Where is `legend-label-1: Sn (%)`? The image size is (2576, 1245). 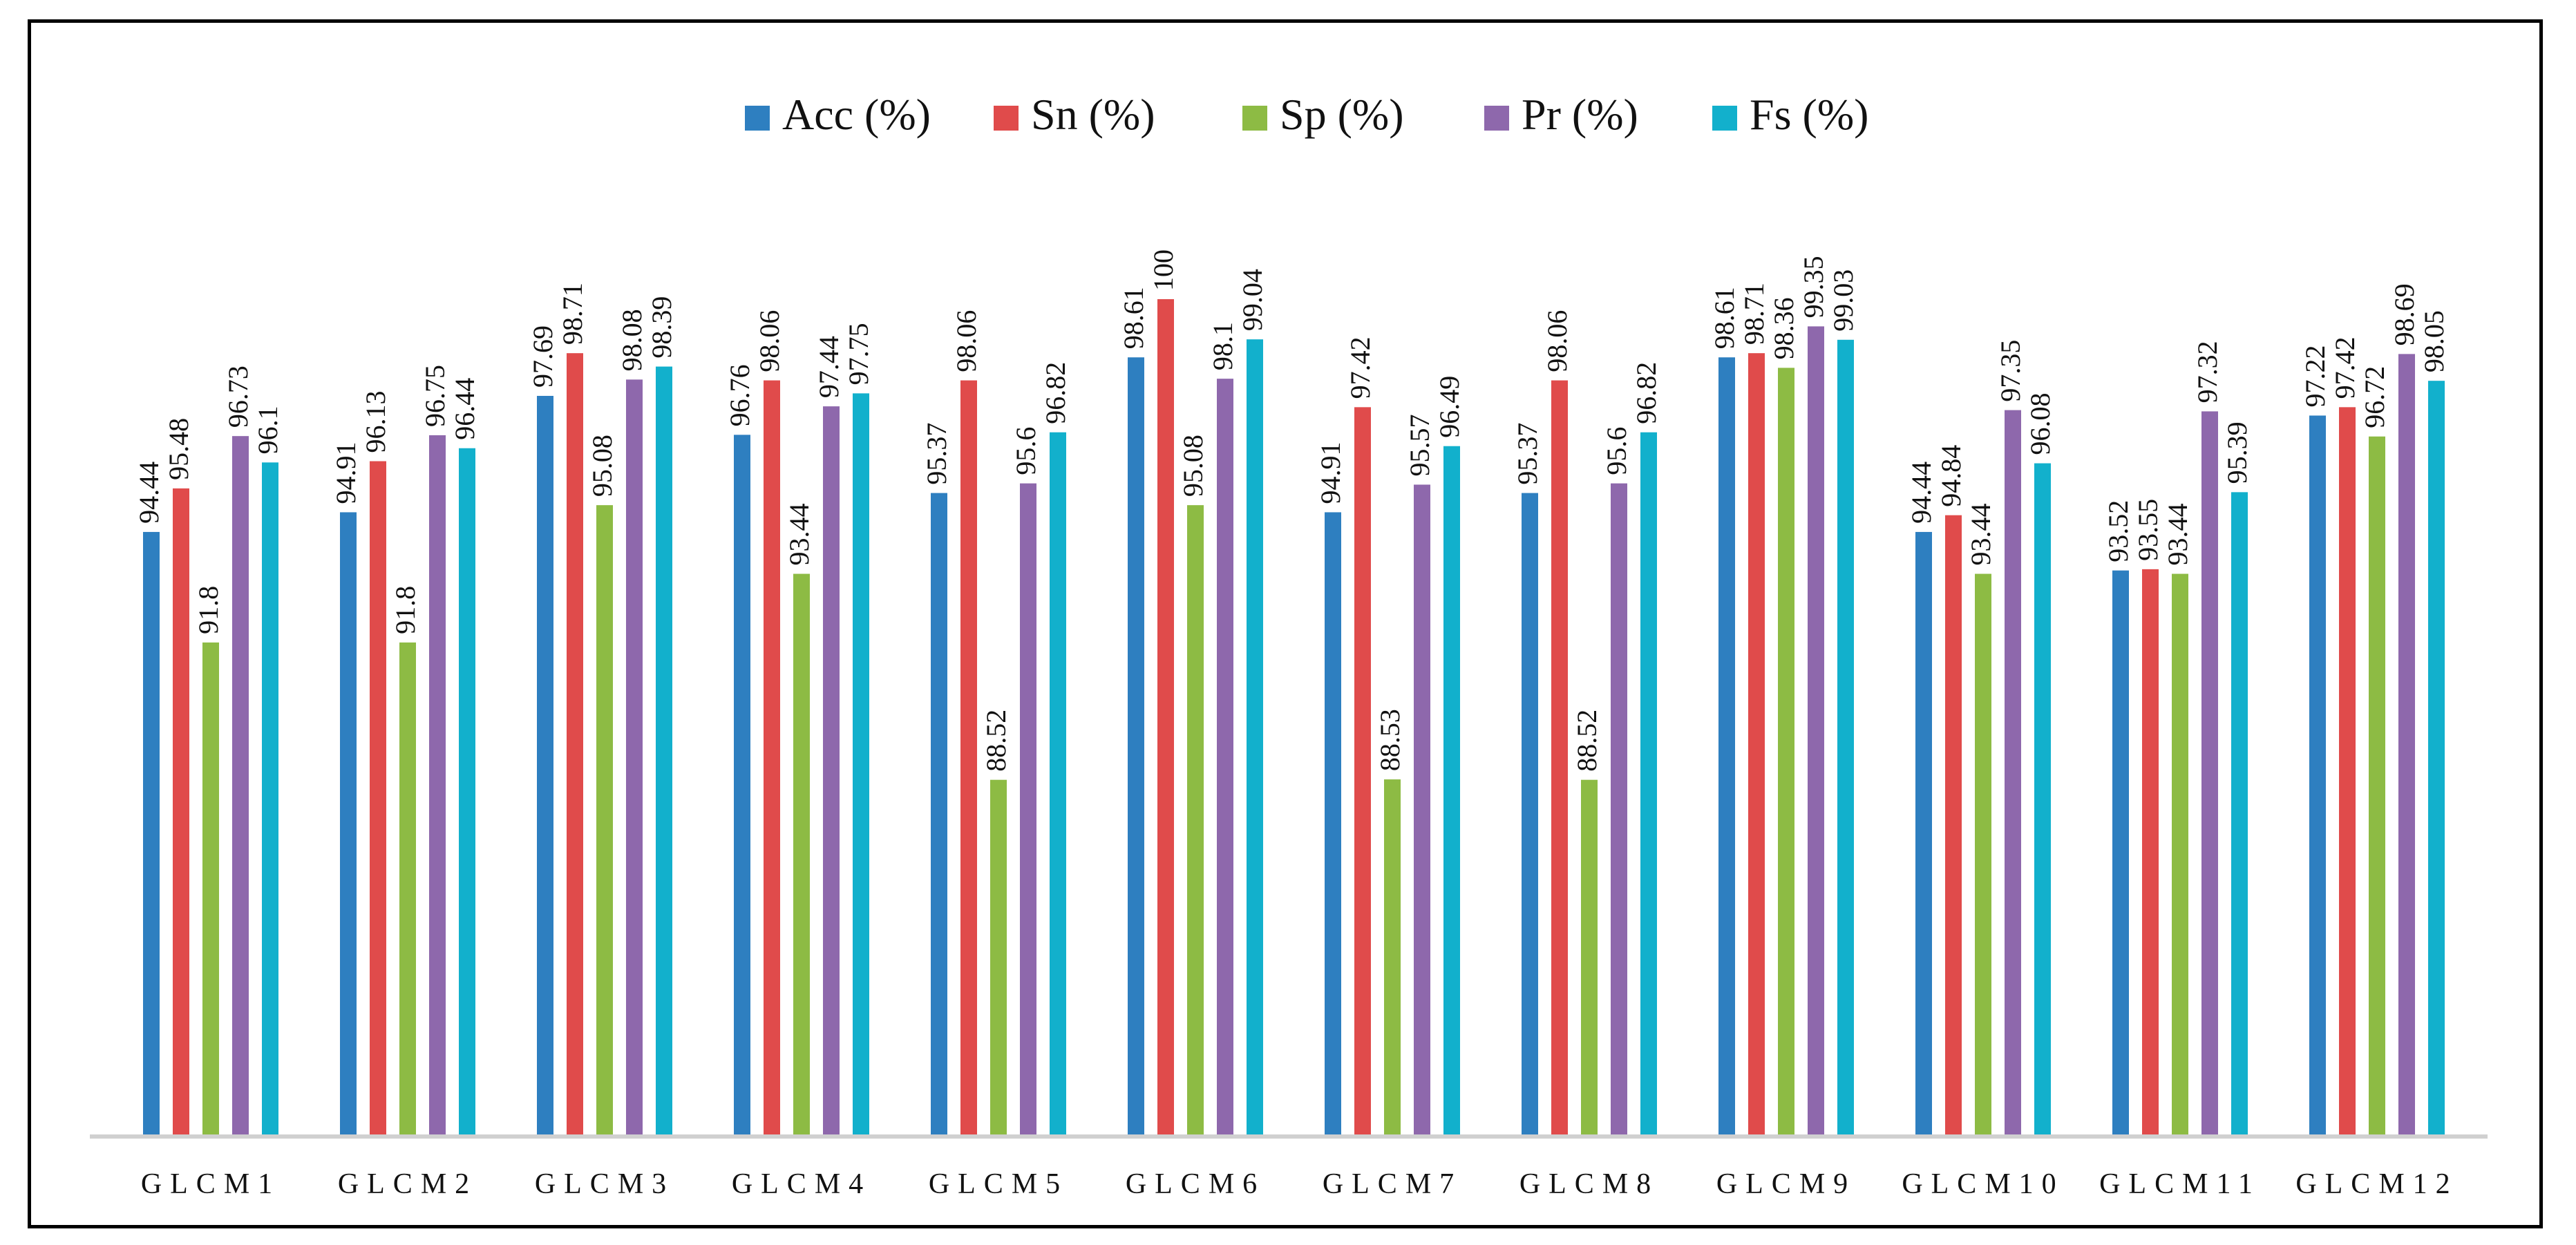 legend-label-1: Sn (%) is located at coordinates (1093, 114).